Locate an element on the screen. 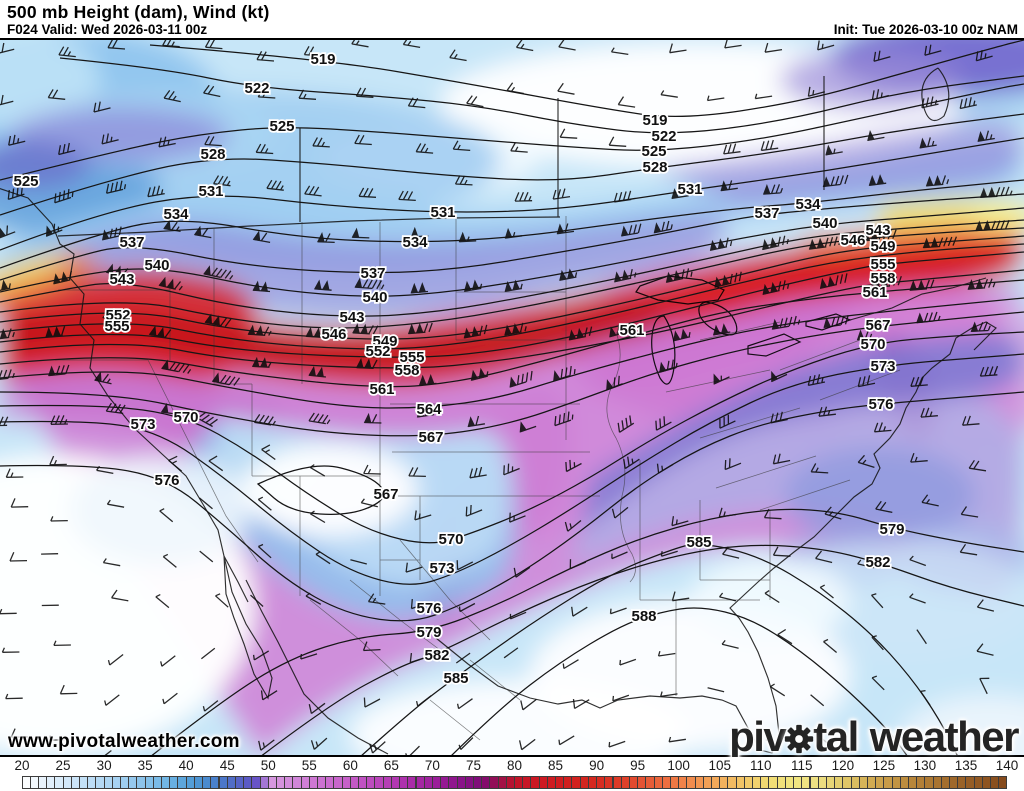 This screenshot has height=791, width=1024. colorbar-tick-115: 115 is located at coordinates (802, 765).